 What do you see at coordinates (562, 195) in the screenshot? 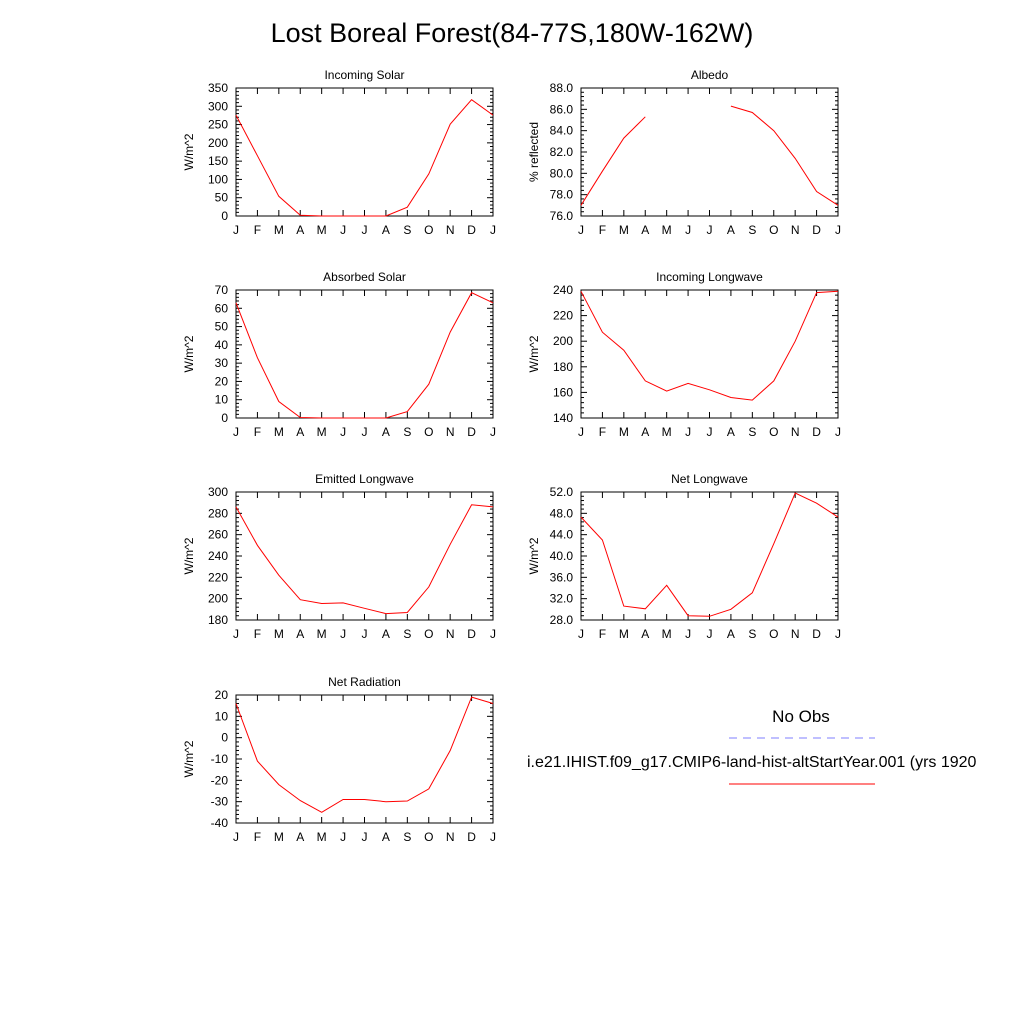
I see `y-tick-label: 78.0` at bounding box center [562, 195].